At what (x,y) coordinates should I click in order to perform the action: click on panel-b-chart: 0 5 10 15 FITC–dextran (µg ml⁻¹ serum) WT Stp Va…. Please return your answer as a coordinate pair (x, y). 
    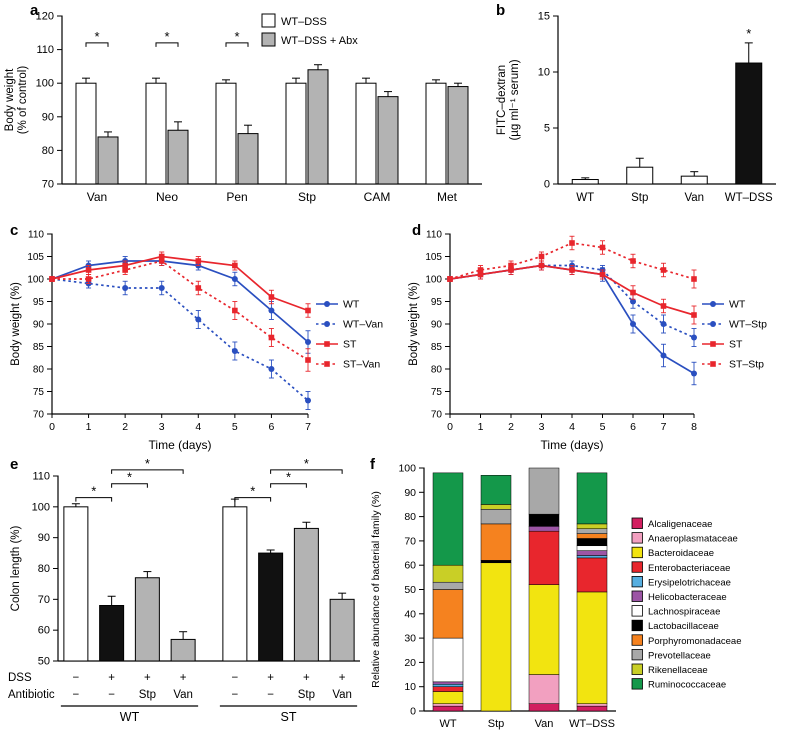
    Looking at the image, I should click on (636, 107).